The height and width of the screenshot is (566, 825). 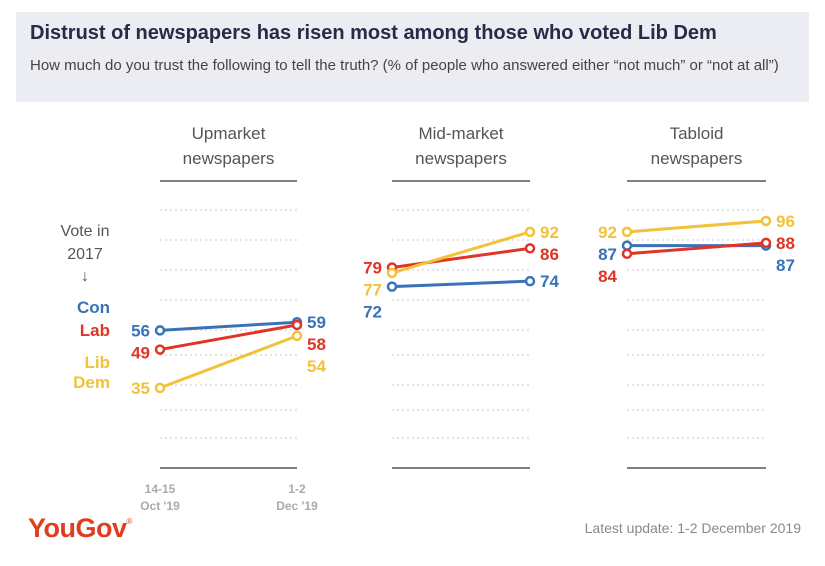 What do you see at coordinates (392, 273) in the screenshot?
I see `panel-2-point-libdem-start` at bounding box center [392, 273].